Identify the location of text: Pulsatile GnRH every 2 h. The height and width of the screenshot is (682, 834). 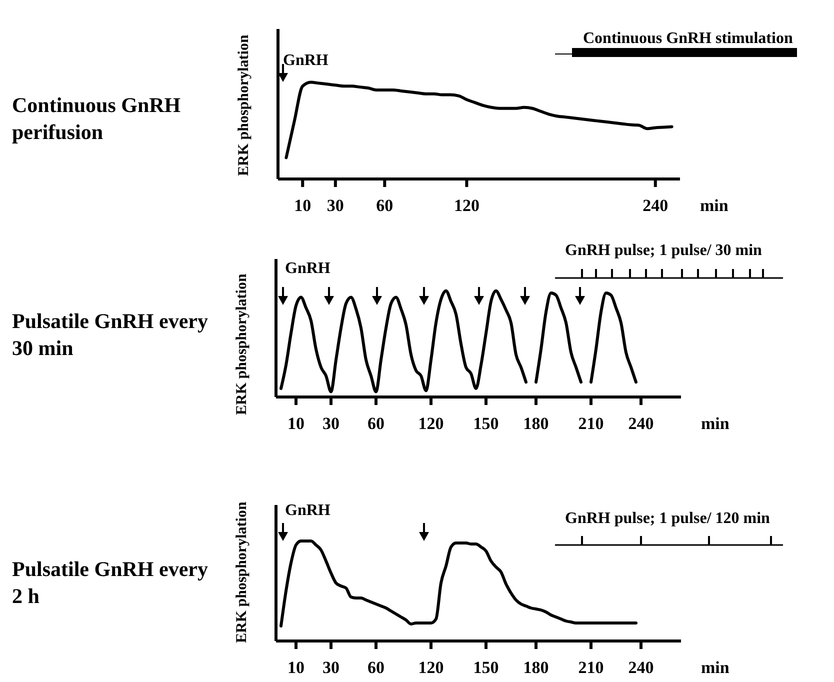
(110, 583).